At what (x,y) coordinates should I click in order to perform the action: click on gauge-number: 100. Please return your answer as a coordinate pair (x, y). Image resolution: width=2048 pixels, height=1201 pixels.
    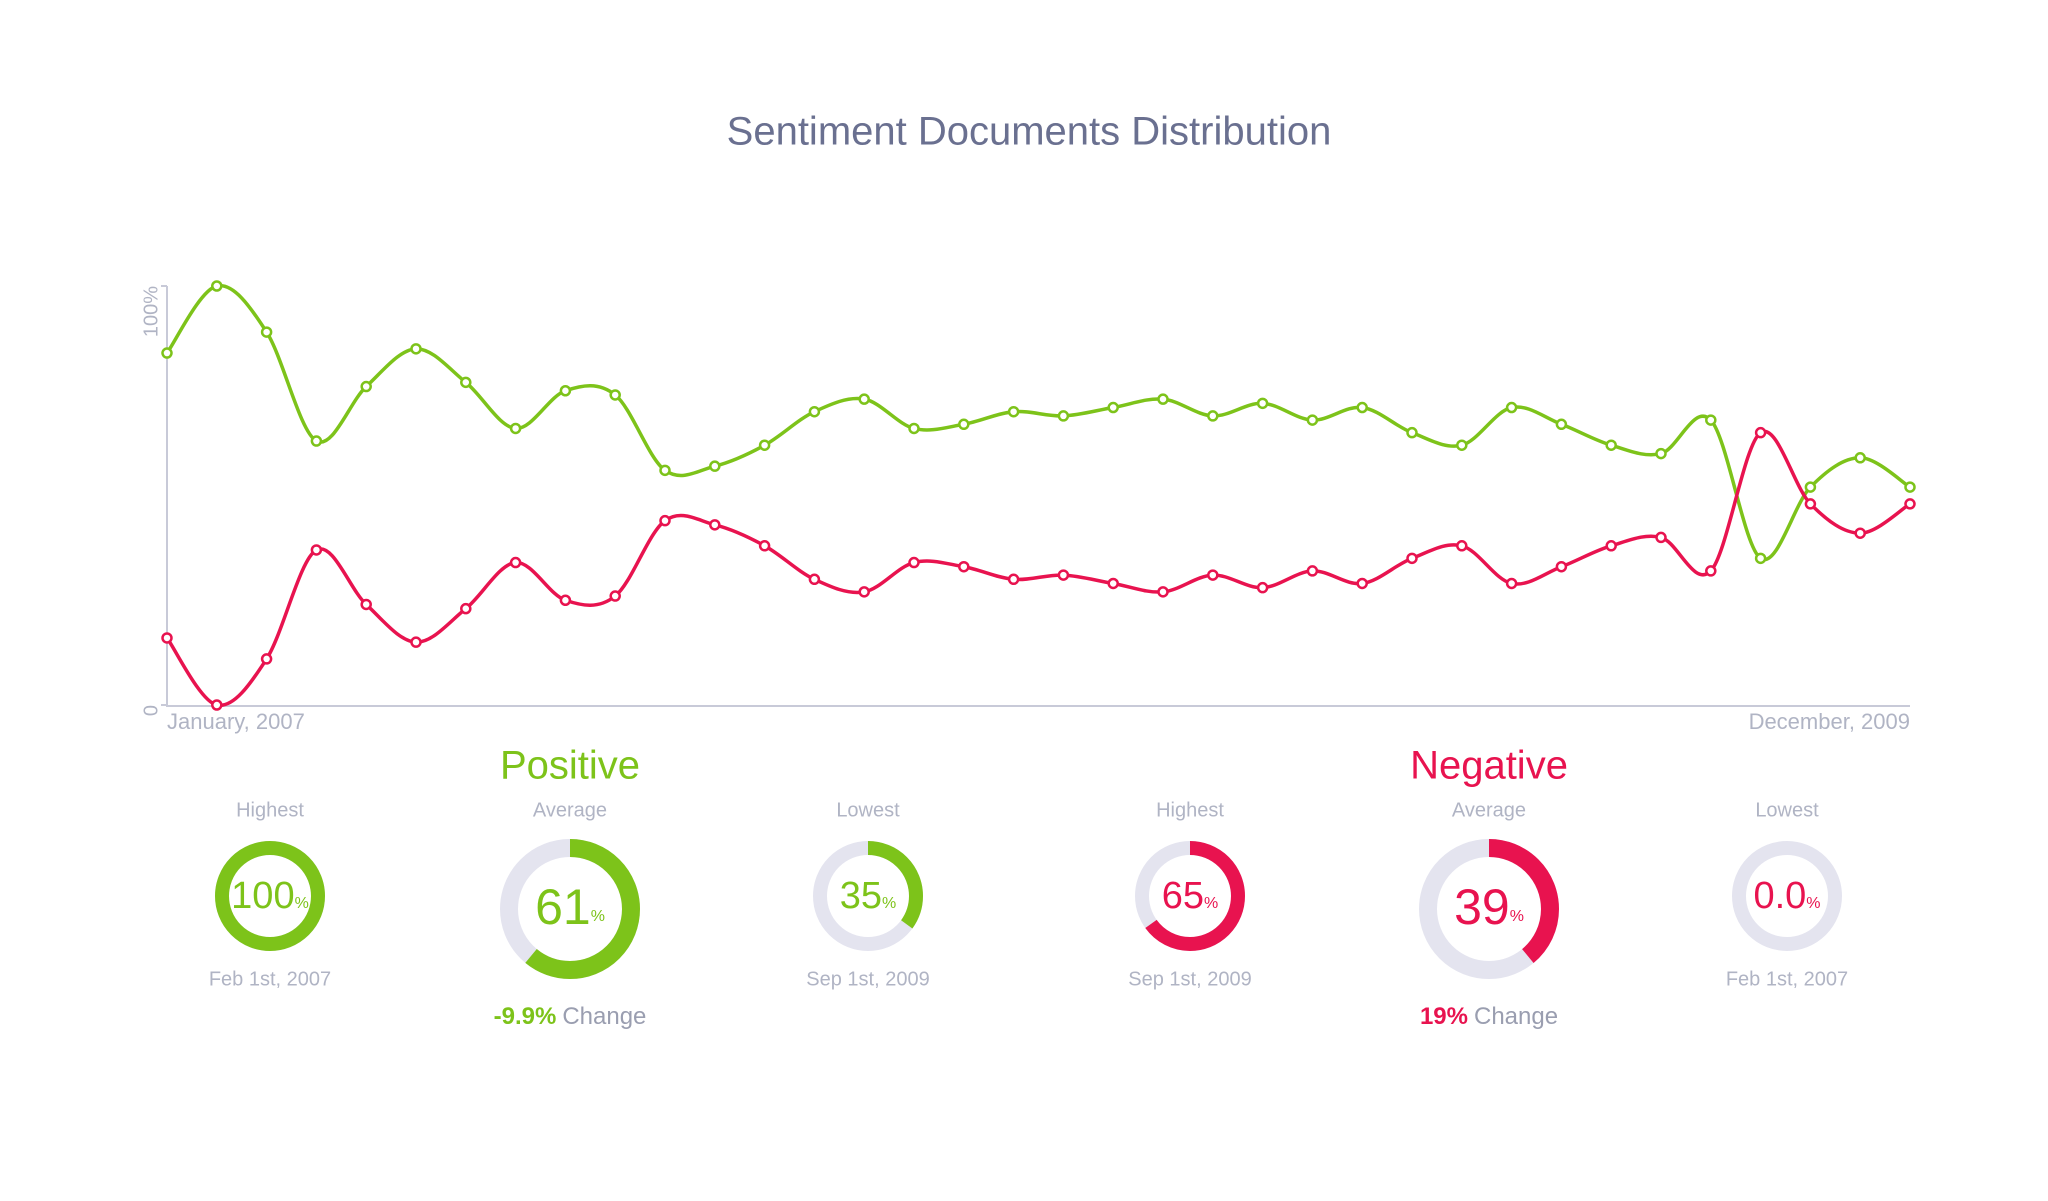
    Looking at the image, I should click on (262, 896).